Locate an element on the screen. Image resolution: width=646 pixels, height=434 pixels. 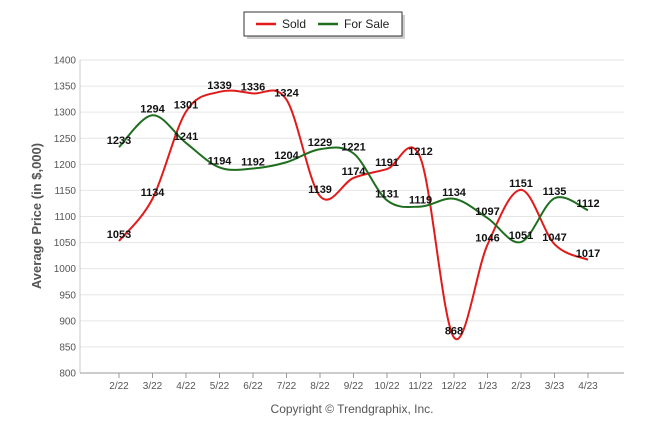
x-tick-label: 3/23 is located at coordinates (555, 386).